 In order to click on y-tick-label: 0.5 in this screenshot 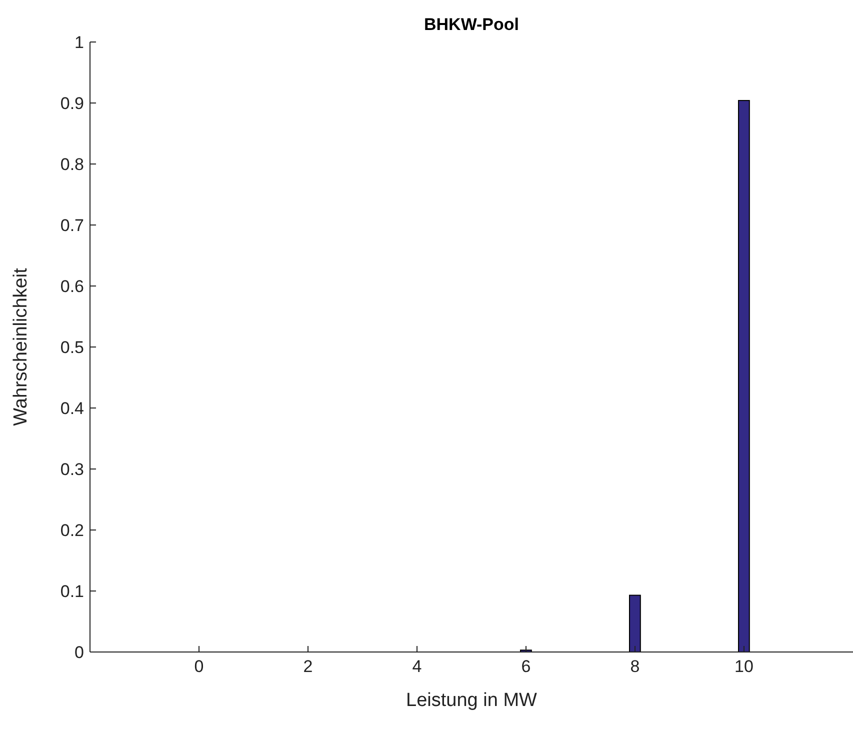, I will do `click(72, 348)`.